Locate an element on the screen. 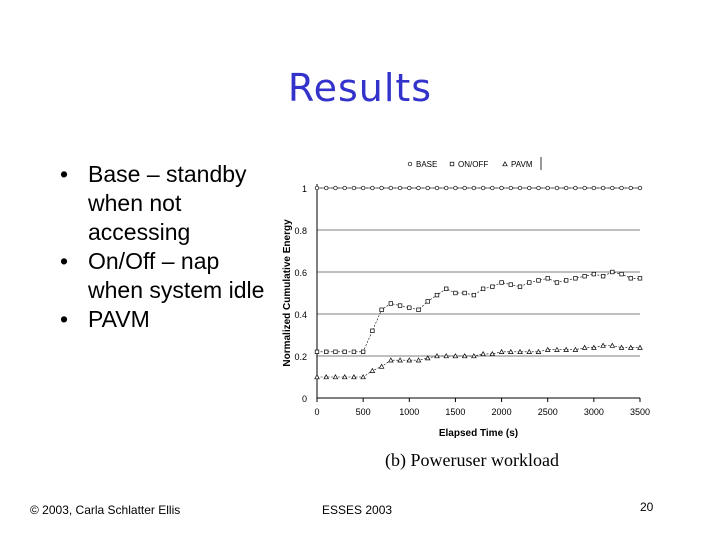 The height and width of the screenshot is (540, 720). bullet-item: • On/Off – nap when system idle is located at coordinates (165, 276).